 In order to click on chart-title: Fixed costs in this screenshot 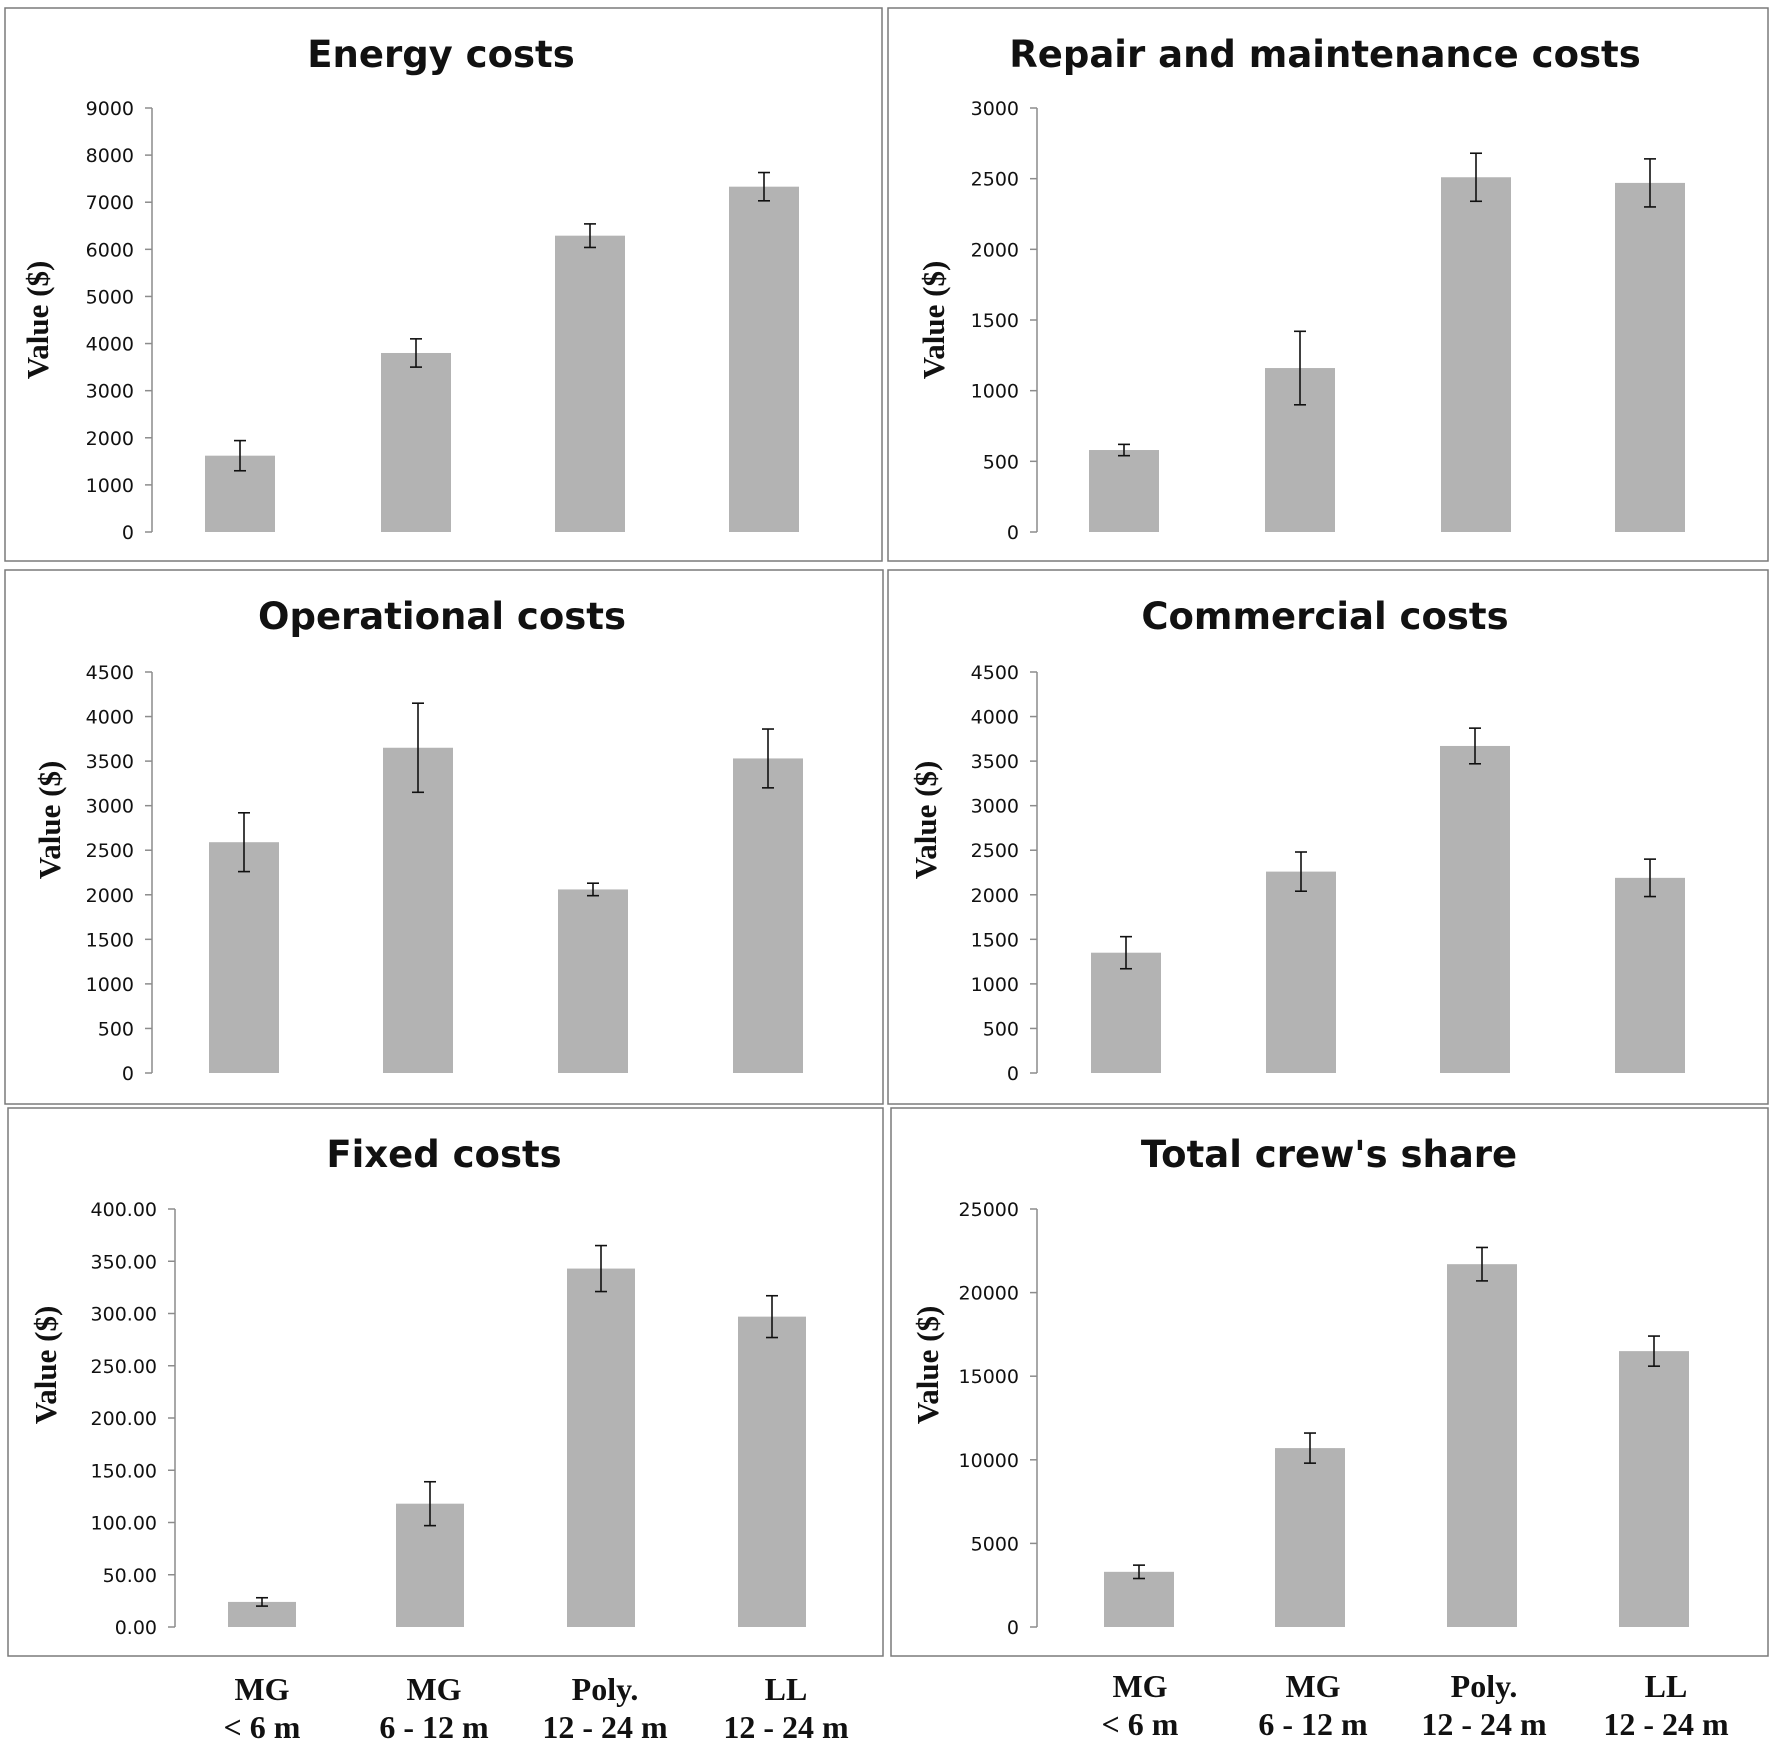, I will do `click(443, 1154)`.